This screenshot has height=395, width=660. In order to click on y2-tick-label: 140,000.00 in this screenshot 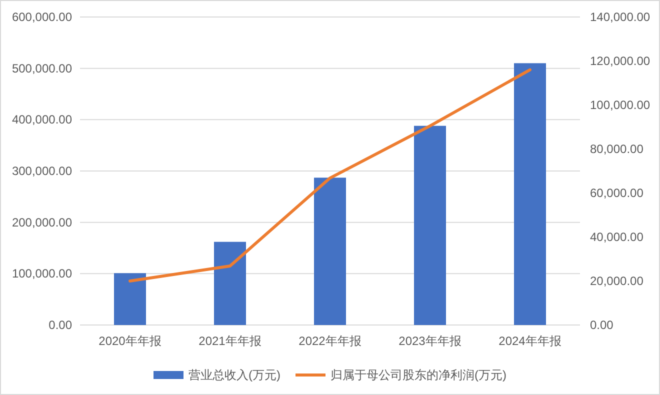, I will do `click(620, 17)`.